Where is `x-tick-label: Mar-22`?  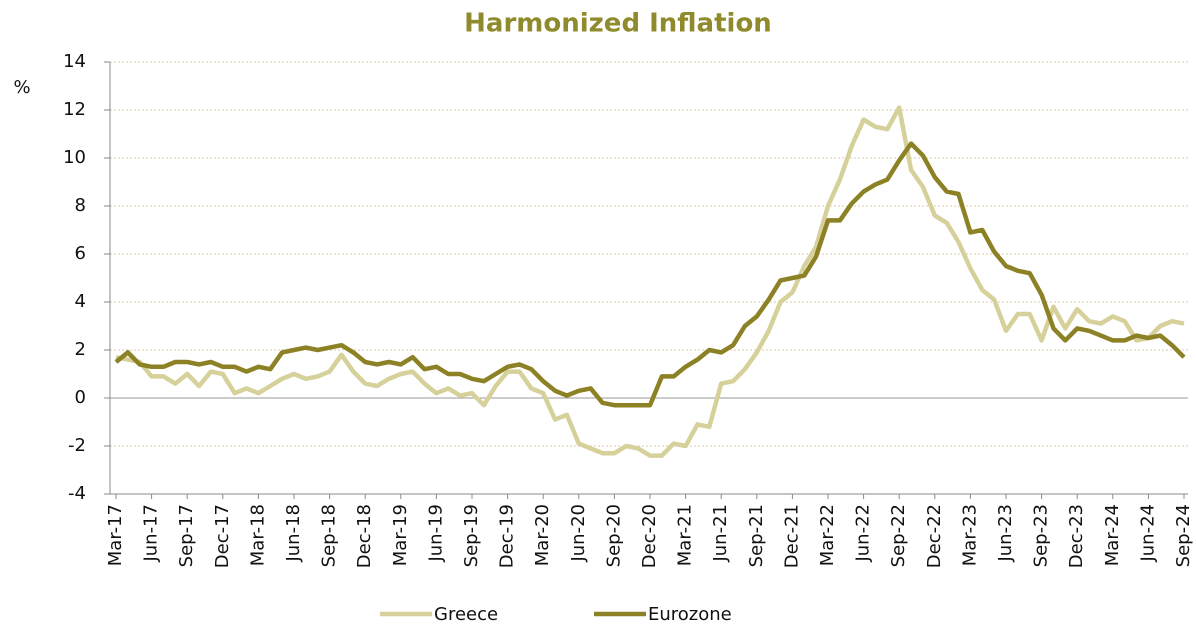 x-tick-label: Mar-22 is located at coordinates (827, 535).